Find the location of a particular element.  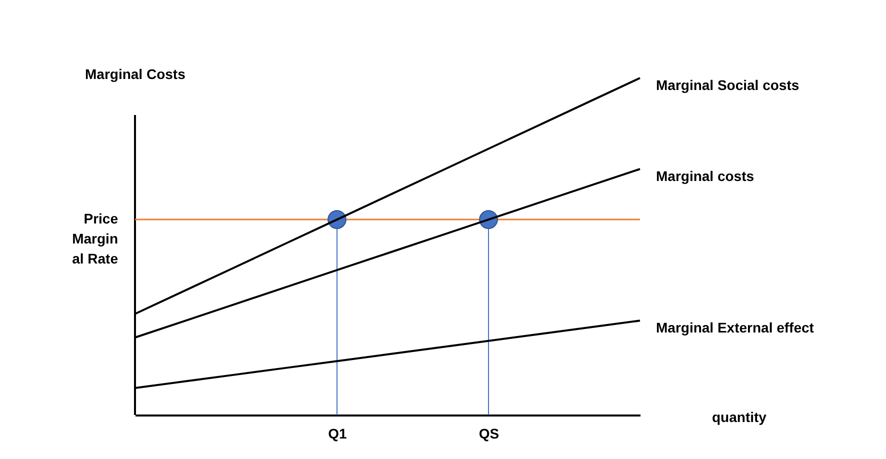

ref-line-label: Price Marginal Rate is located at coordinates (95, 238).